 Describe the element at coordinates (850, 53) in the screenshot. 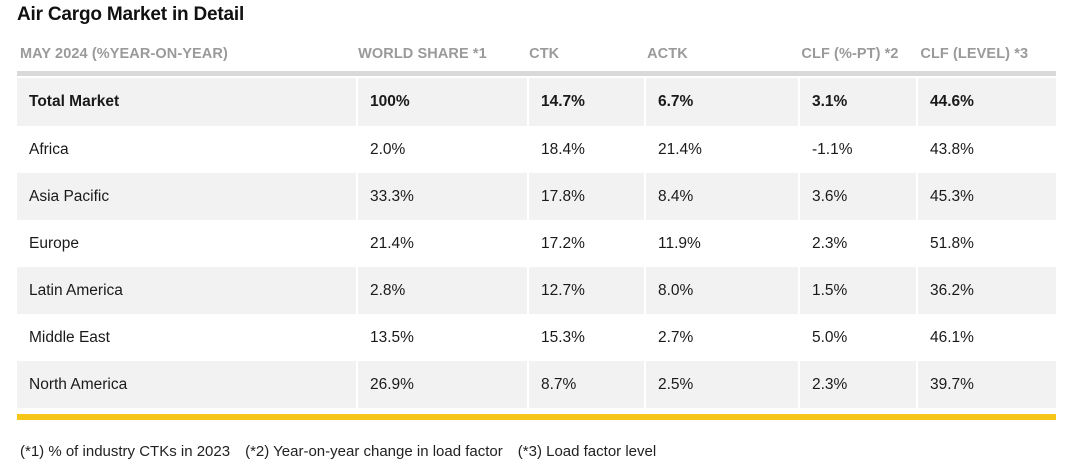

I see `header-clf-pt: CLF (%-PT) *2` at that location.